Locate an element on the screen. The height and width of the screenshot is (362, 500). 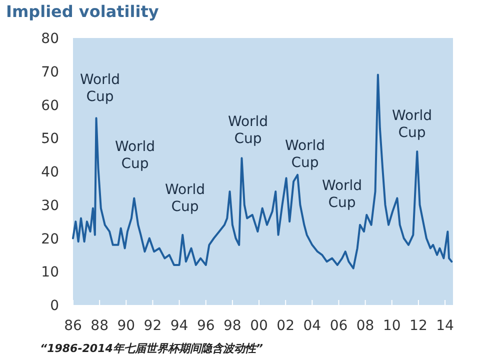
x-tick-label: 06 is located at coordinates (339, 326).